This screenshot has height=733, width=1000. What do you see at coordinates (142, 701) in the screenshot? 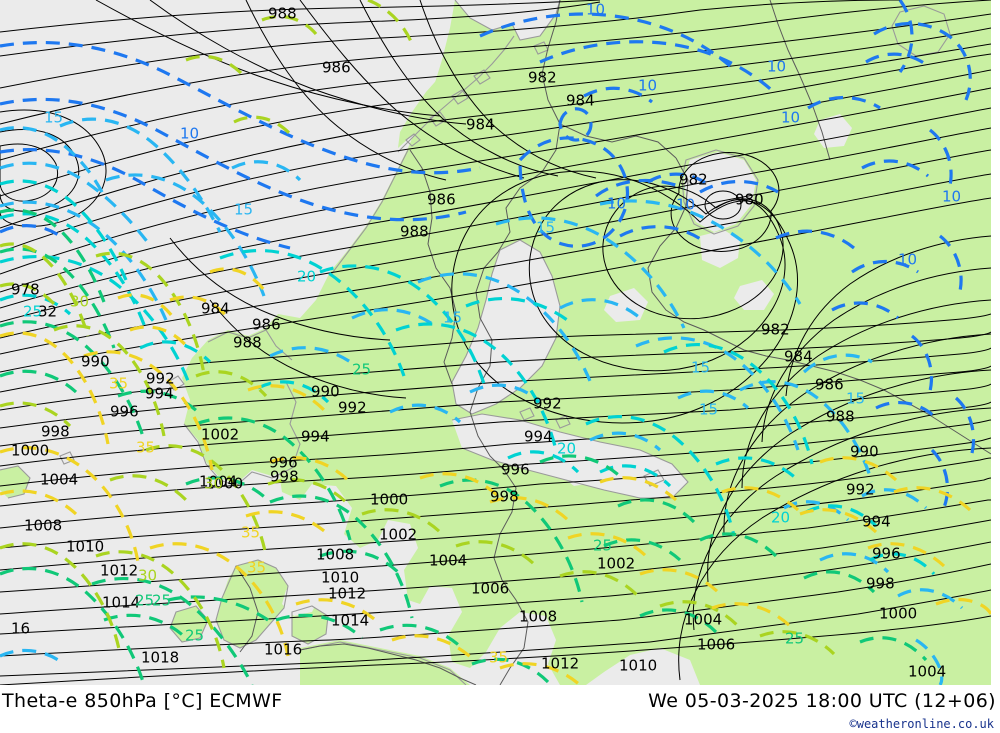
I see `map-title: Theta-e 850hPa [°C] ECMWF` at bounding box center [142, 701].